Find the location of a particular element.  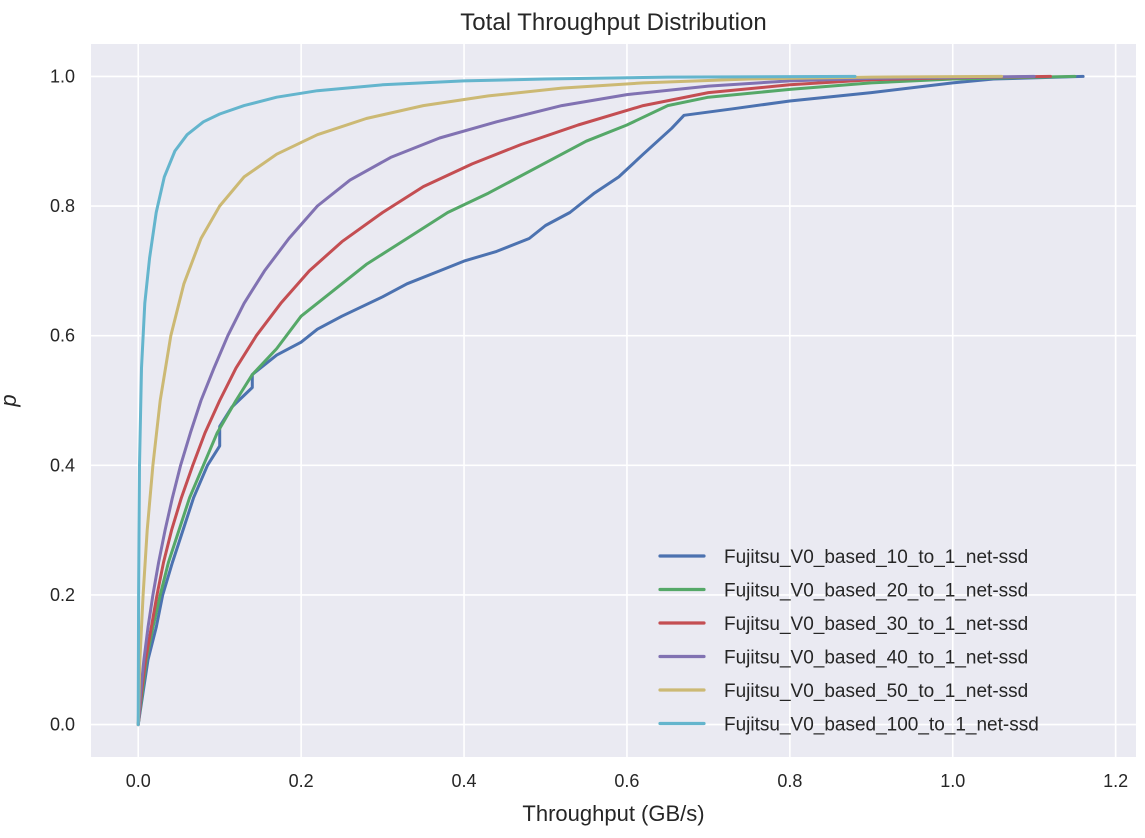

legend-label: Fujitsu_V0_based_40_to_1_net-ssd is located at coordinates (876, 658).